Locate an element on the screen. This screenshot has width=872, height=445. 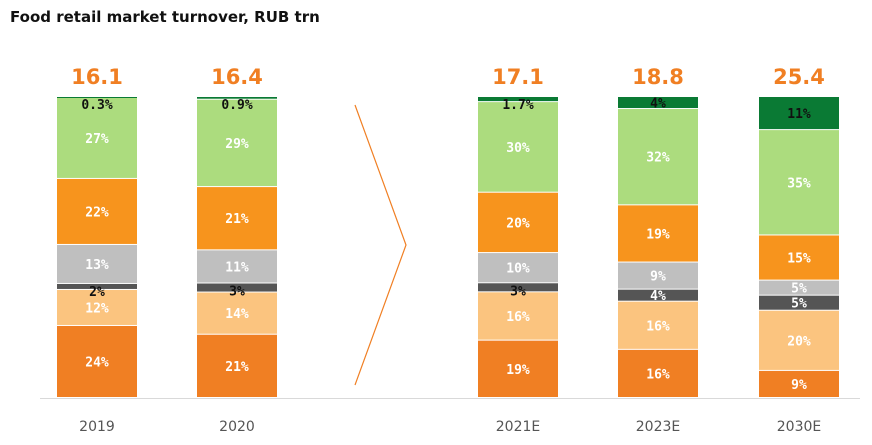
segment-label-2020-s1: 14% is located at coordinates (237, 314).